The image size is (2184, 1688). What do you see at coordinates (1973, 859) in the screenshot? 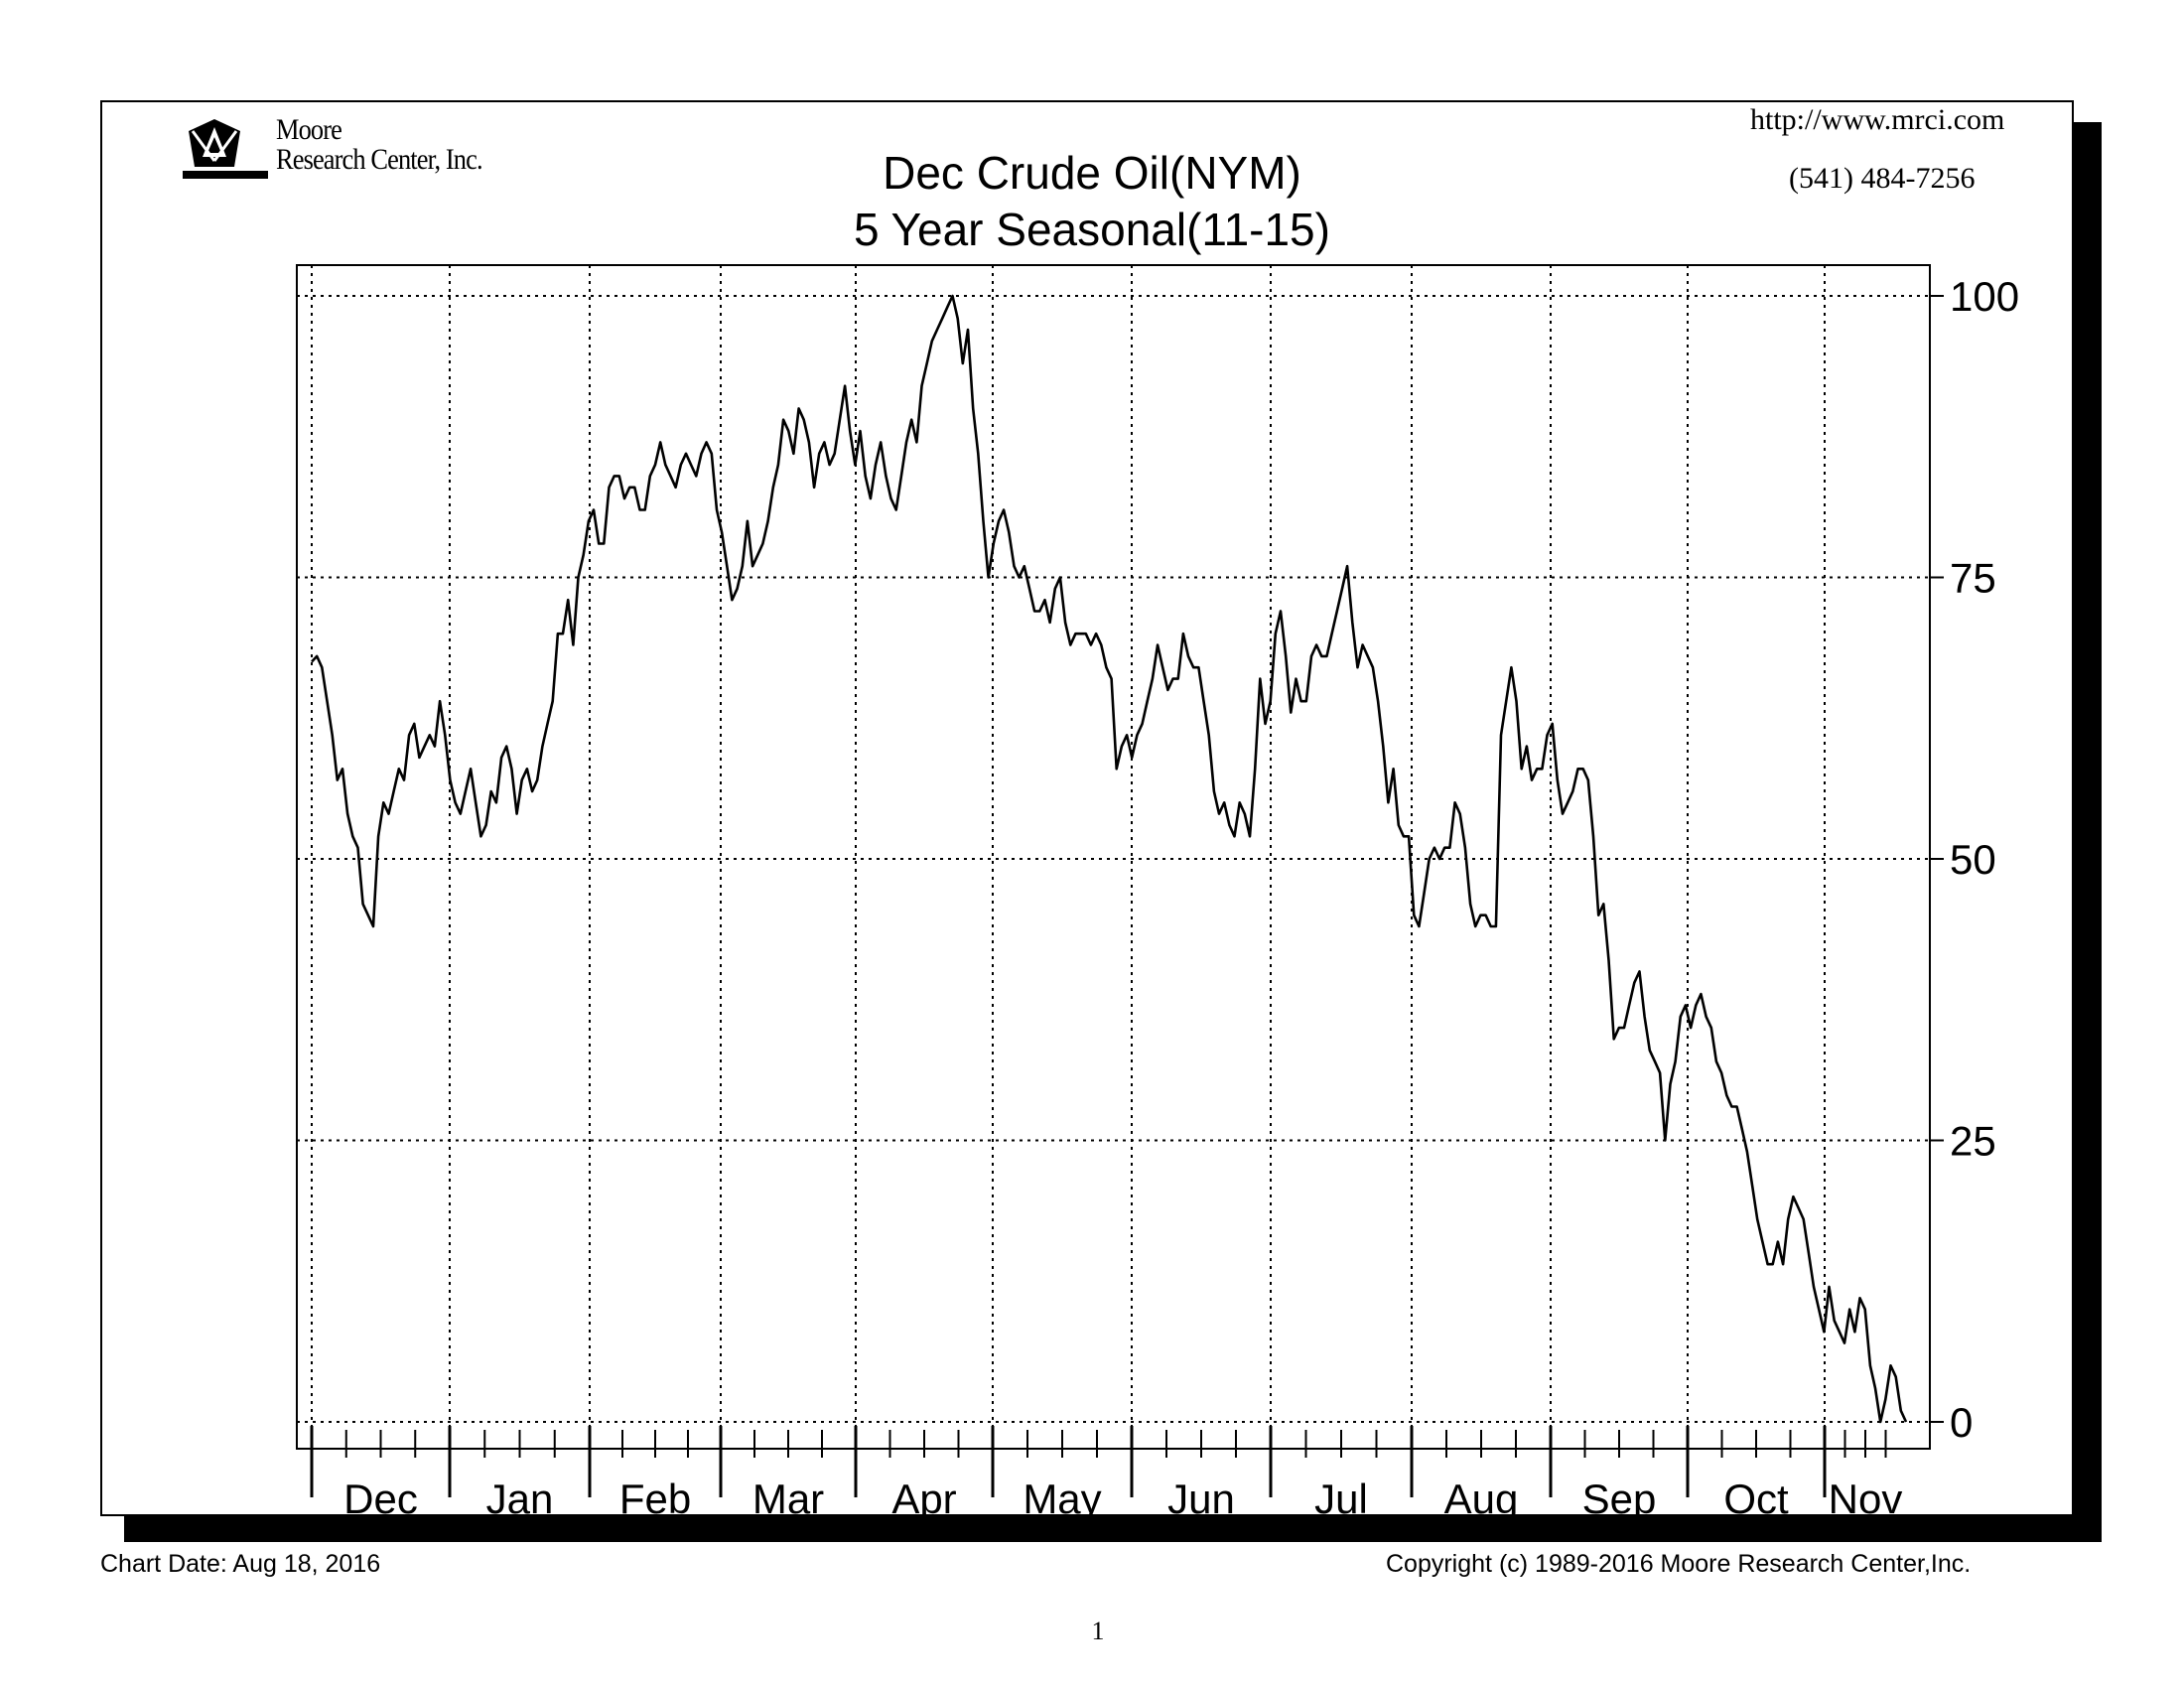
I see `y-tick-label: 50` at bounding box center [1973, 859].